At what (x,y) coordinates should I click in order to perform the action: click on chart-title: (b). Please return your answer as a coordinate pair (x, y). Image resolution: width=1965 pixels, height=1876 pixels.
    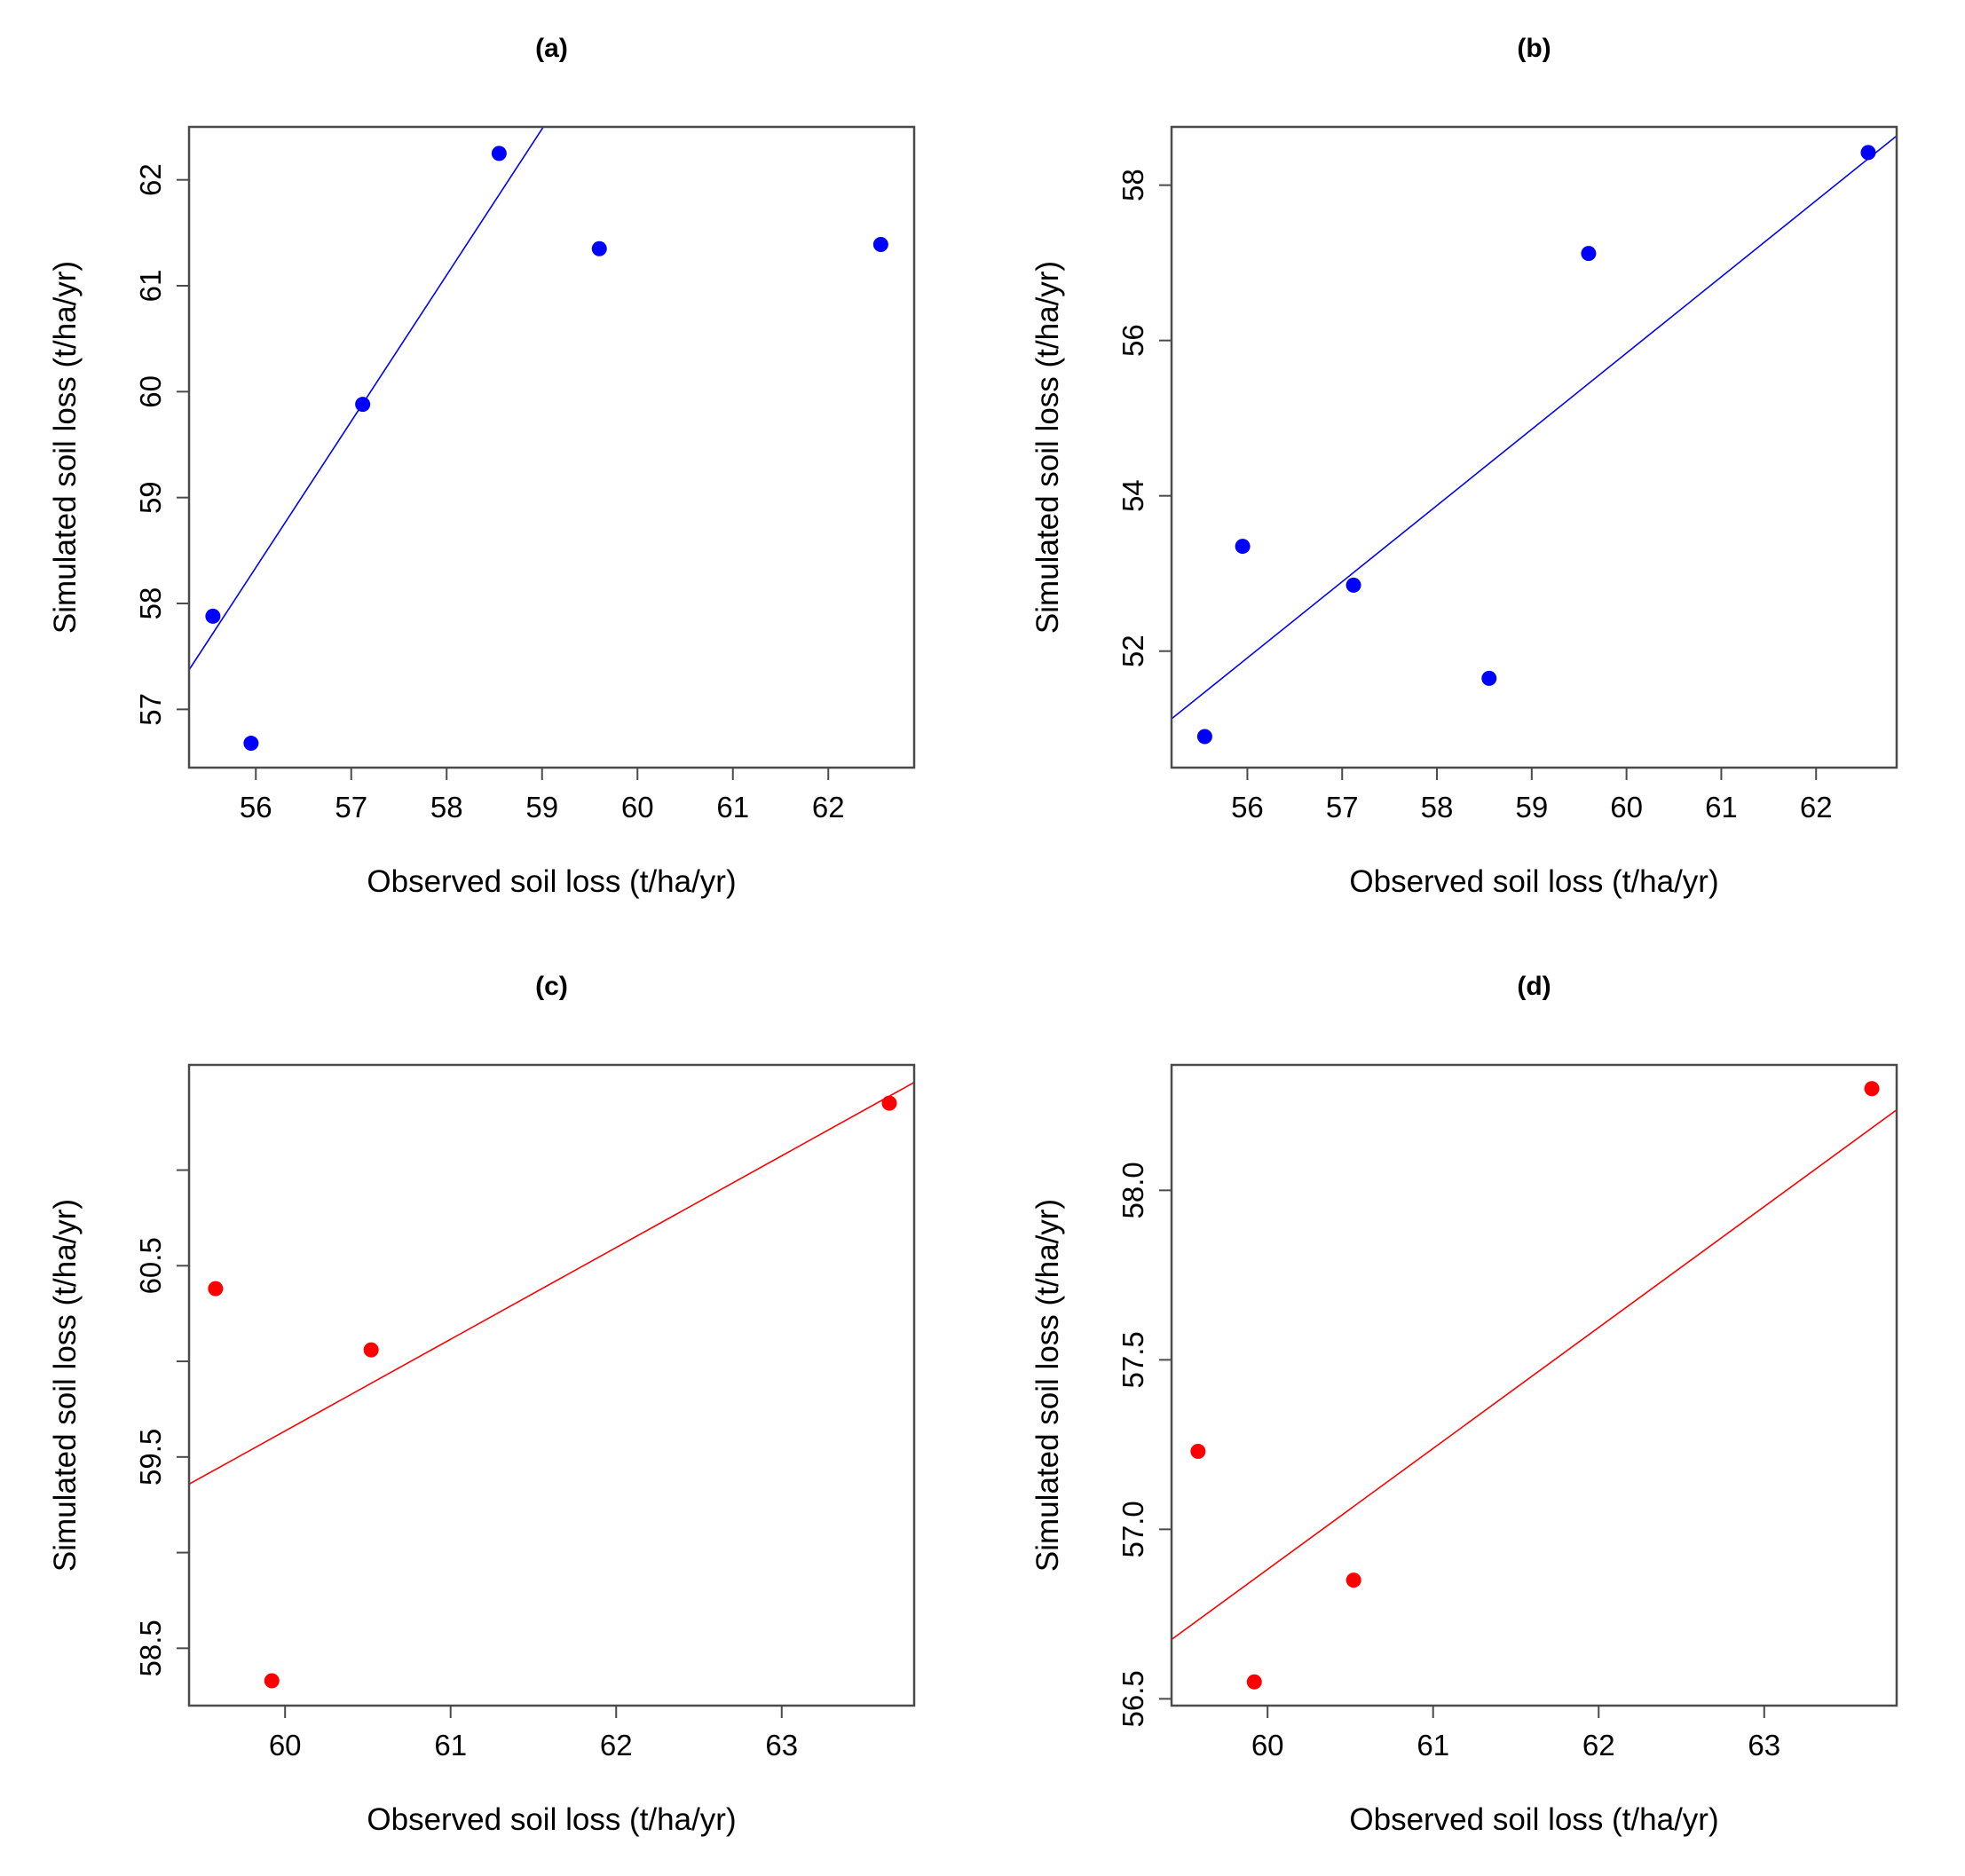
    Looking at the image, I should click on (1534, 48).